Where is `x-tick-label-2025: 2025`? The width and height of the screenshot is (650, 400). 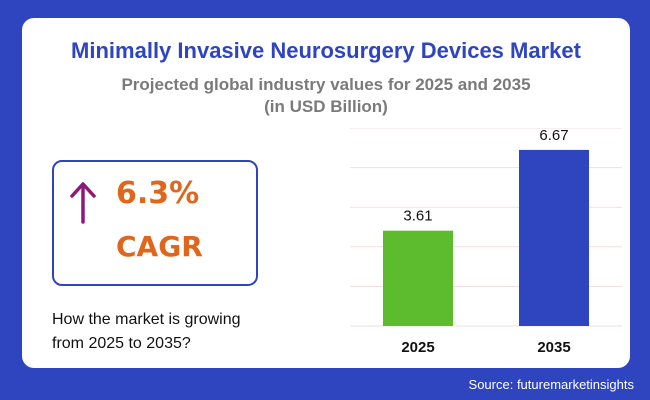
x-tick-label-2025: 2025 is located at coordinates (417, 347).